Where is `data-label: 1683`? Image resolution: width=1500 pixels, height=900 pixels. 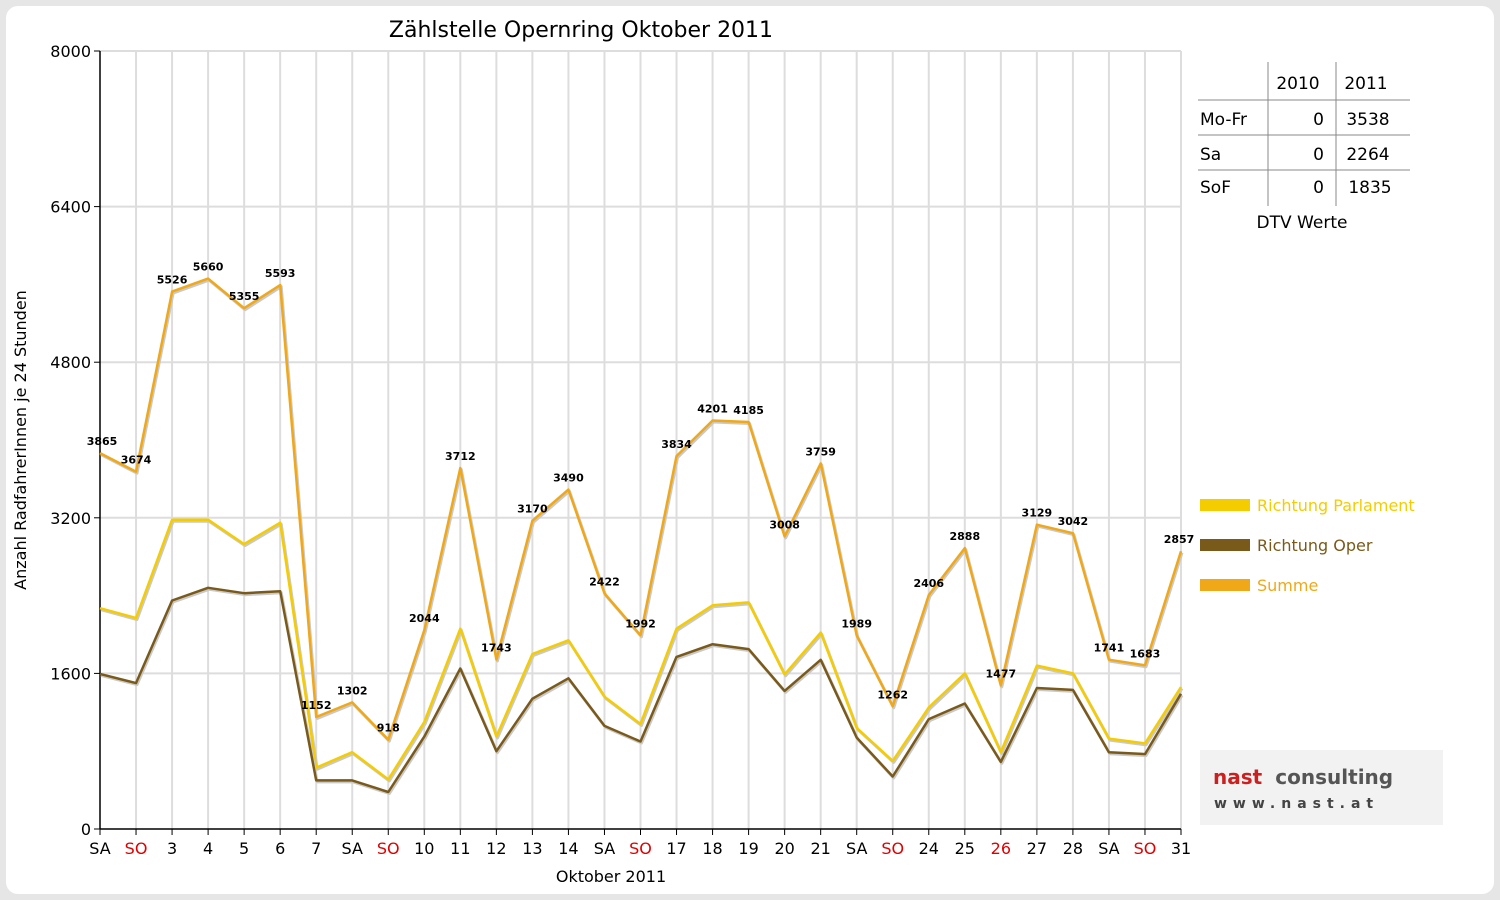 data-label: 1683 is located at coordinates (1145, 653).